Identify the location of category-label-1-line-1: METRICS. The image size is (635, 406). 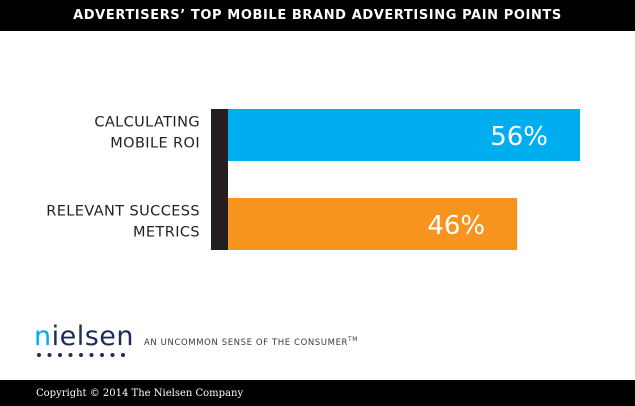
(166, 233).